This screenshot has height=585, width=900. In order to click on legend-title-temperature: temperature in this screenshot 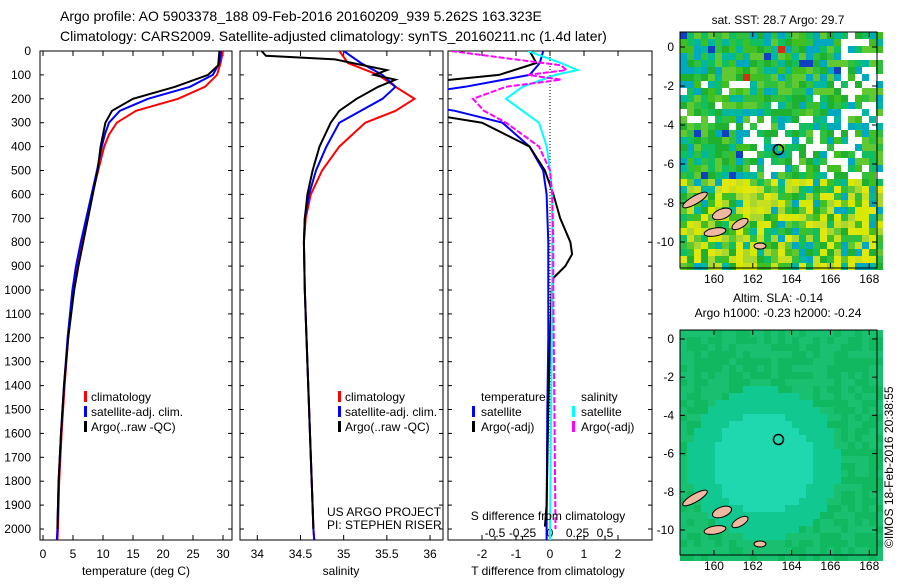, I will do `click(513, 397)`.